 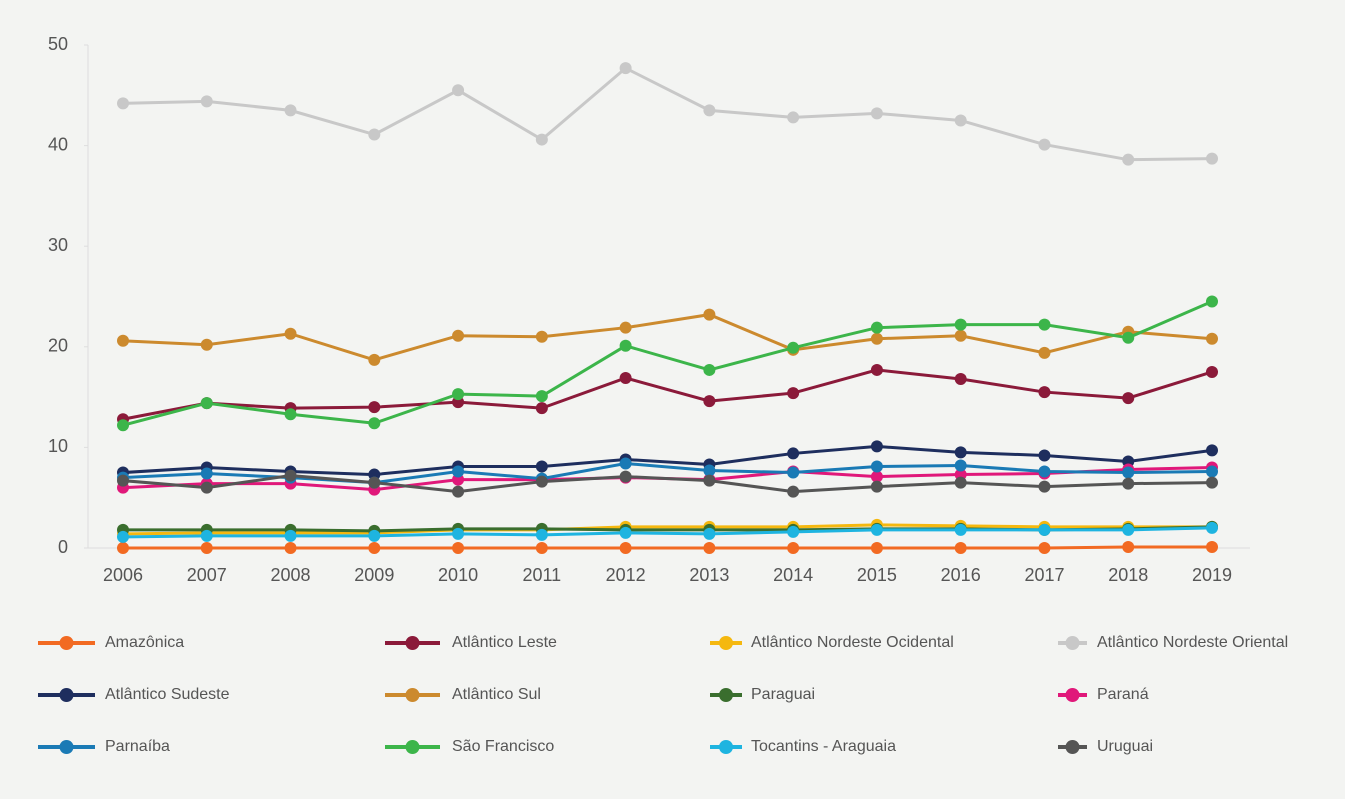 I want to click on y-tick-label: 50, so click(x=58, y=44).